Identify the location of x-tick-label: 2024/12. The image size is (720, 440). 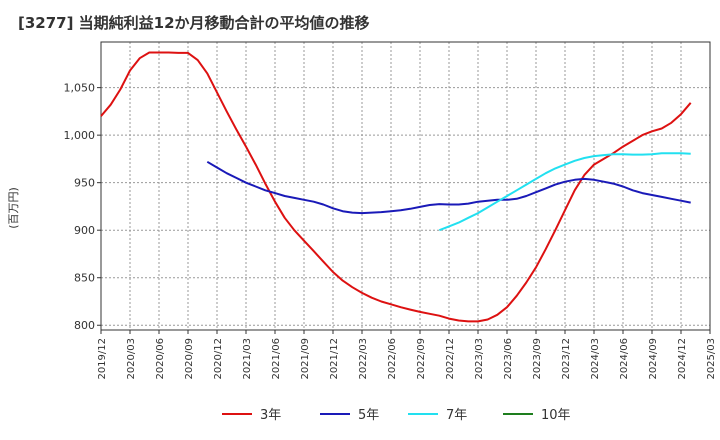
(682, 359).